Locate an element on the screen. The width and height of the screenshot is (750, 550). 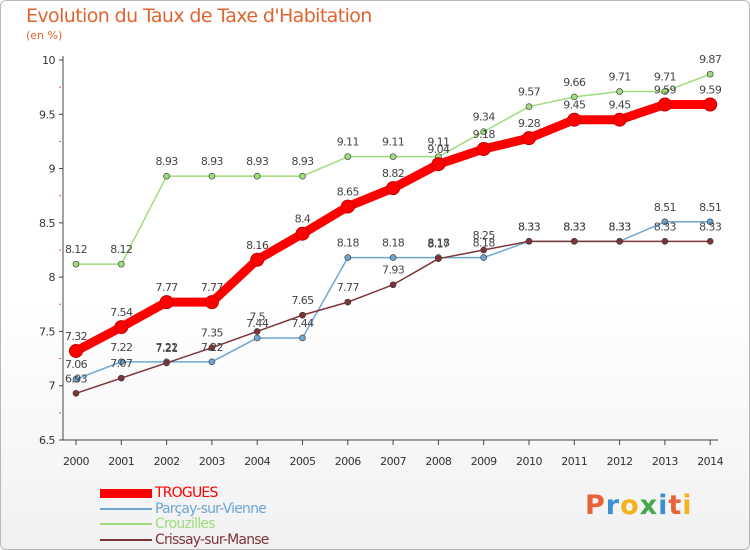
y-tick-label: 7 is located at coordinates (52, 386).